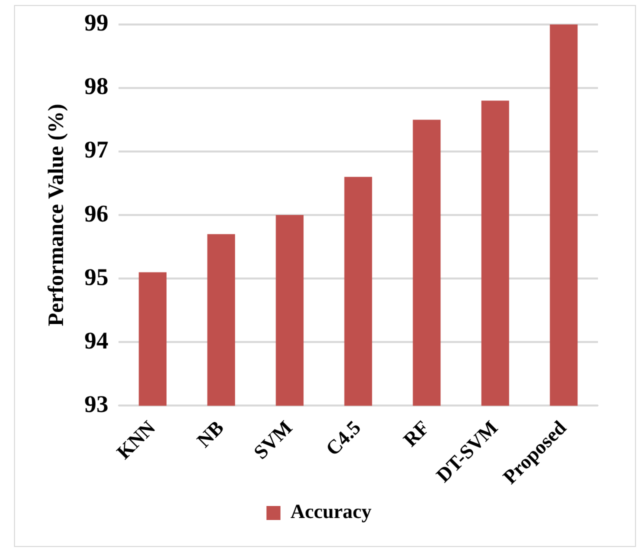 Image resolution: width=638 pixels, height=553 pixels. Describe the element at coordinates (416, 434) in the screenshot. I see `x-tick-label: RF` at that location.